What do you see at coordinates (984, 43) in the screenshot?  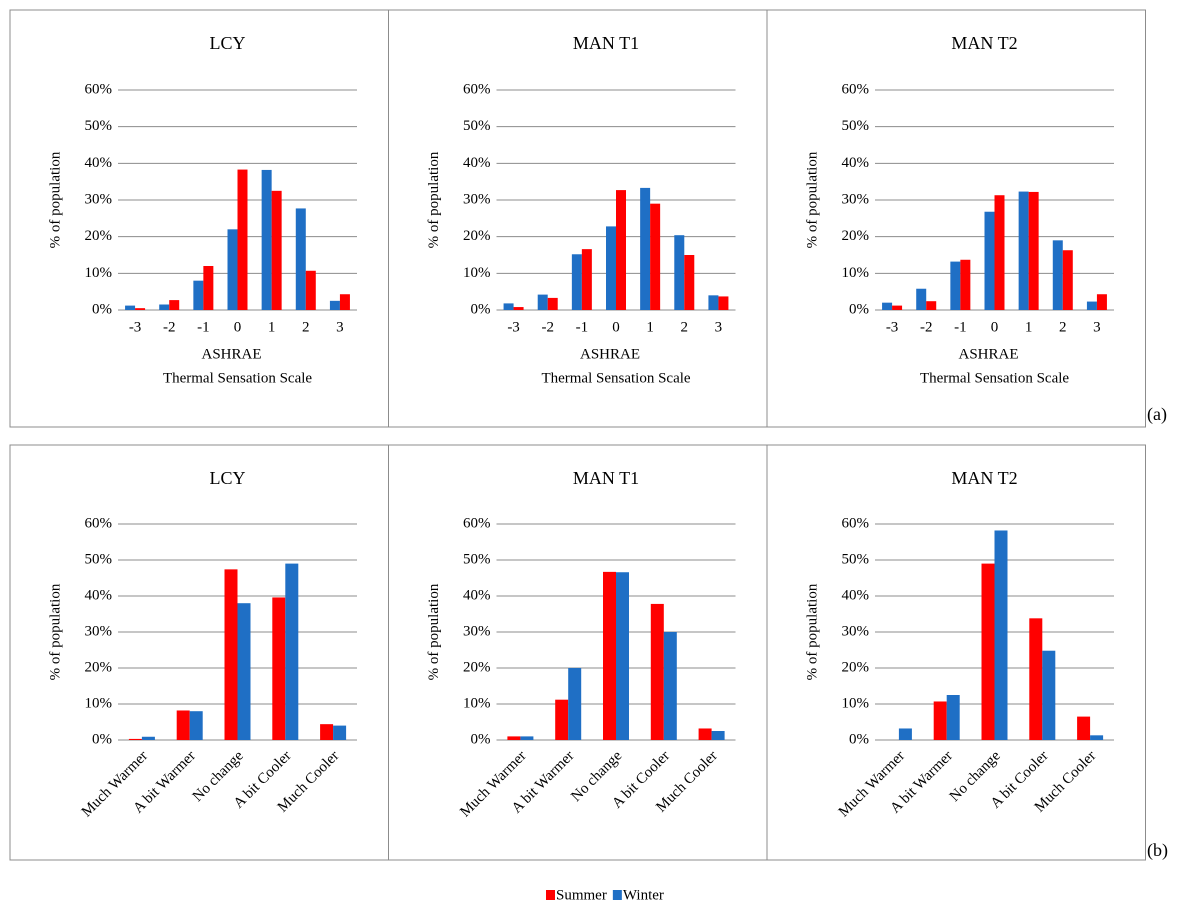 I see `chart-title: MAN T2` at bounding box center [984, 43].